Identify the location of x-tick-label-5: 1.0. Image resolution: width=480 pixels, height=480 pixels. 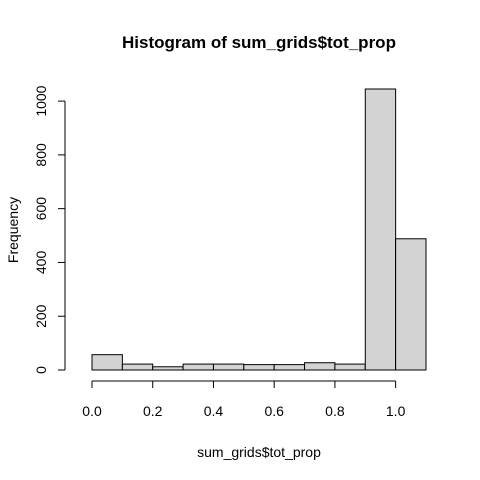
(396, 411).